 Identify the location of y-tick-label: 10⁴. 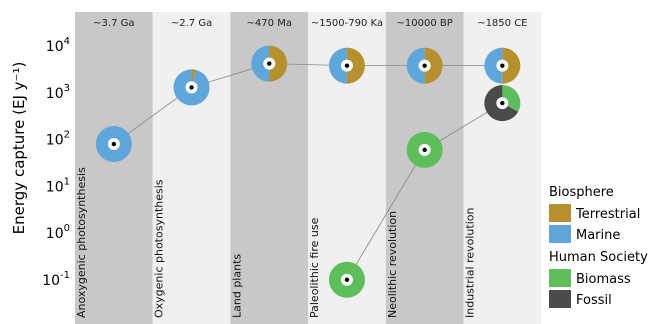
(58, 45).